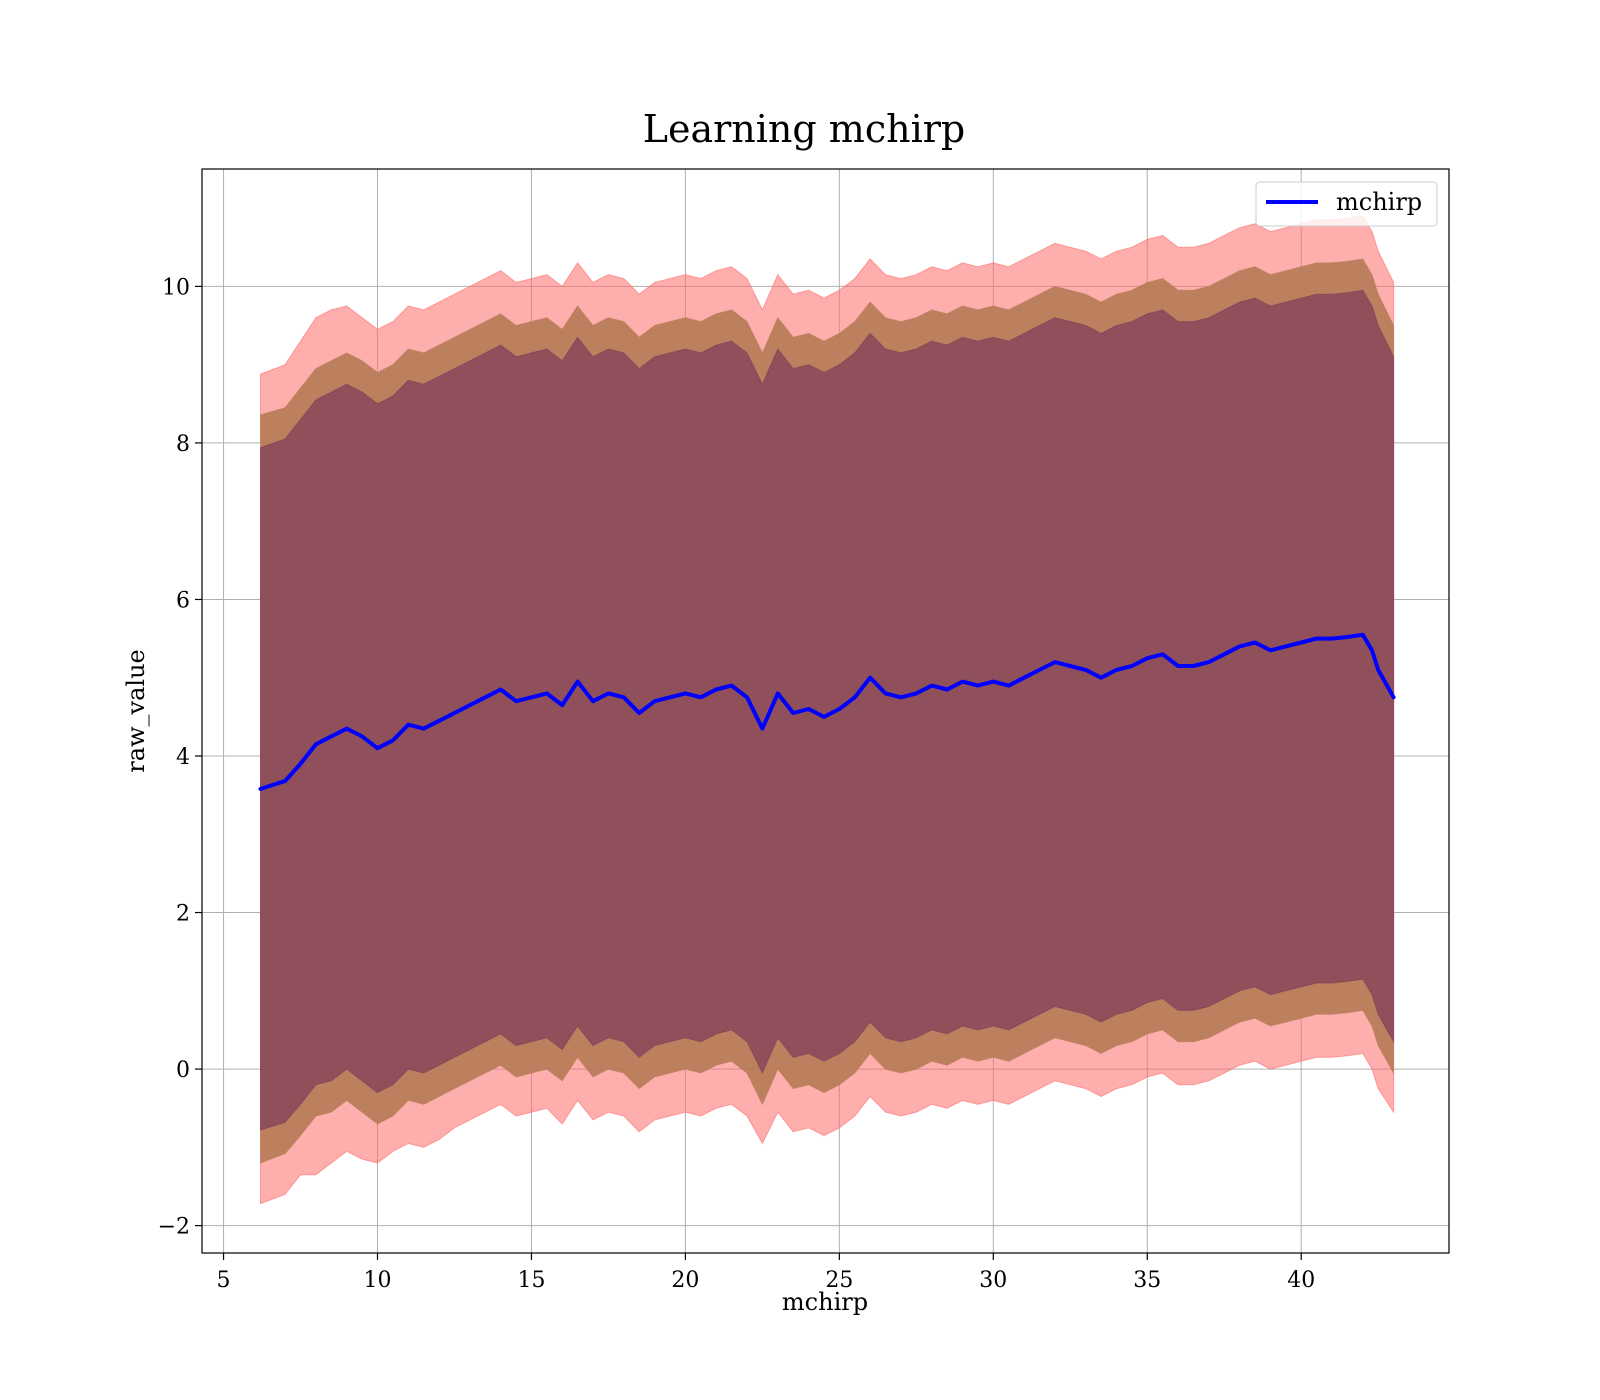 This screenshot has width=1600, height=1400. What do you see at coordinates (183, 914) in the screenshot?
I see `y-tick-label: 2` at bounding box center [183, 914].